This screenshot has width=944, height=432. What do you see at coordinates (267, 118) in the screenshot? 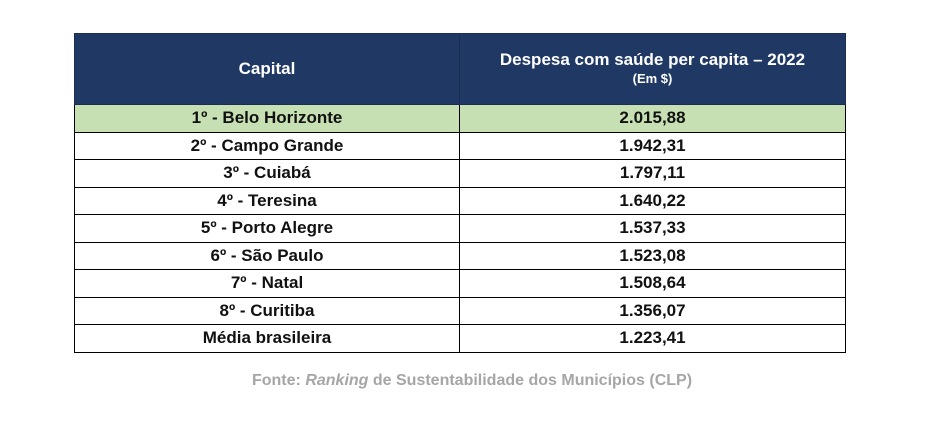
I see `cell-capital: 1º - Belo Horizonte` at bounding box center [267, 118].